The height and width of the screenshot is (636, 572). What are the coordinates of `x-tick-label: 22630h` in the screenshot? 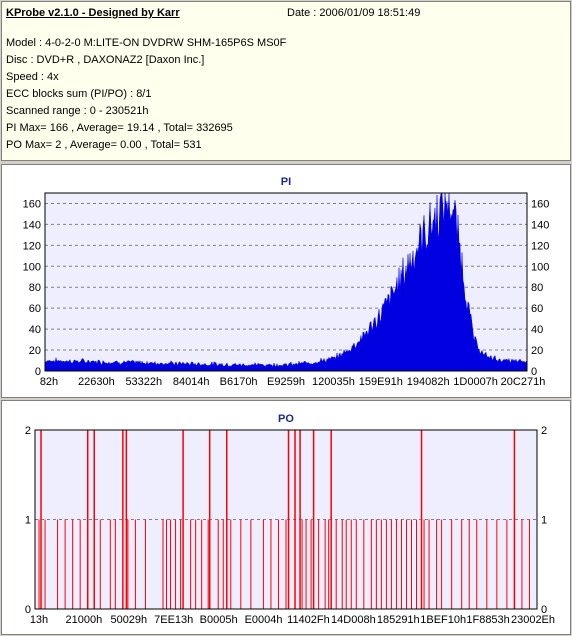 It's located at (96, 382).